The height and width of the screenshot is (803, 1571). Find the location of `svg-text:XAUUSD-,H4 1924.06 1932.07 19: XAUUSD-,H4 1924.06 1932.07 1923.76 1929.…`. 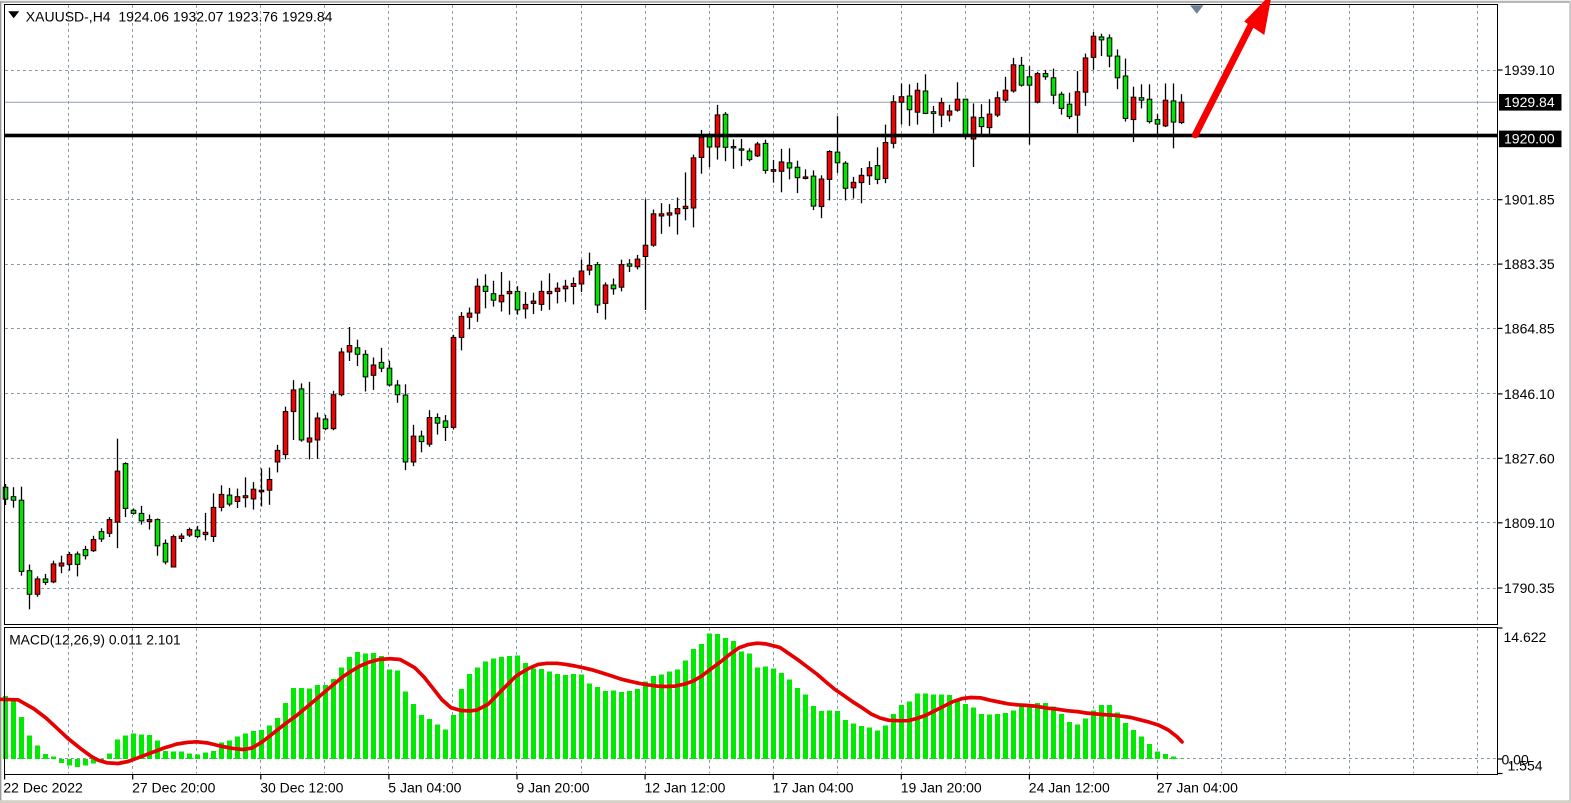

svg-text:XAUUSD-,H4 1924.06 1932.07 19: XAUUSD-,H4 1924.06 1932.07 1923.76 1929.… is located at coordinates (179, 17).